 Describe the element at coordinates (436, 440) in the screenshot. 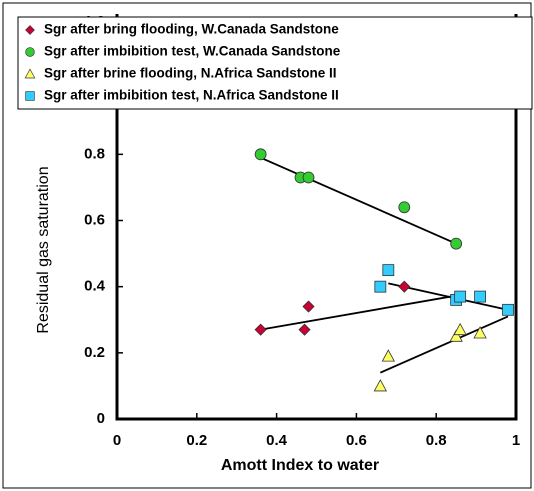

I see `x-tick-label: 0.8` at that location.